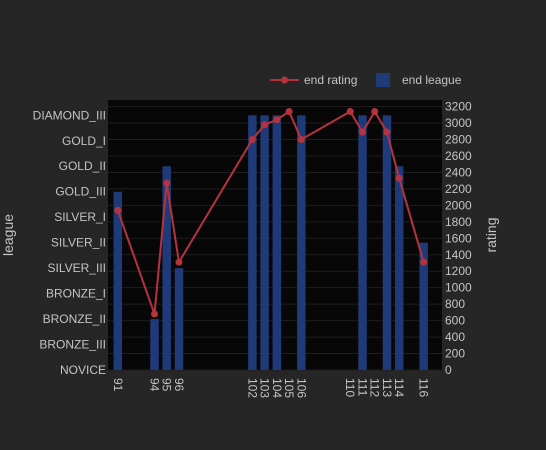  I want to click on left-tick-label: SILVER_II, so click(78, 243).